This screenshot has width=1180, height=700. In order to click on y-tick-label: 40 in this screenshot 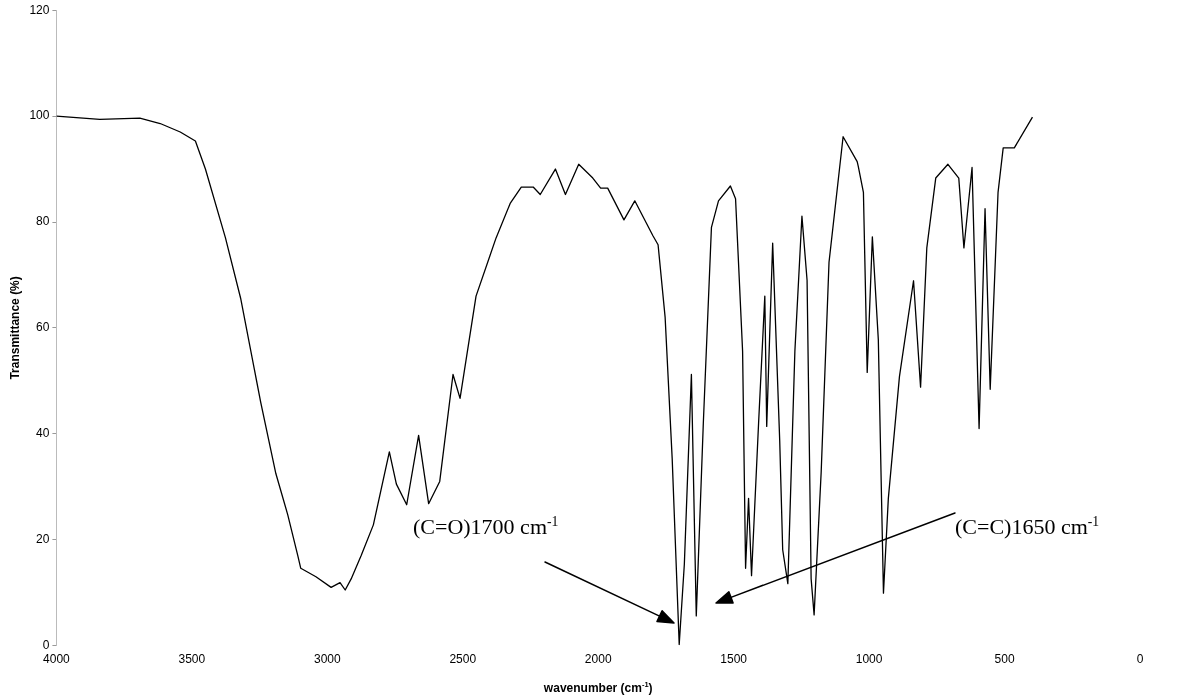, I will do `click(43, 433)`.